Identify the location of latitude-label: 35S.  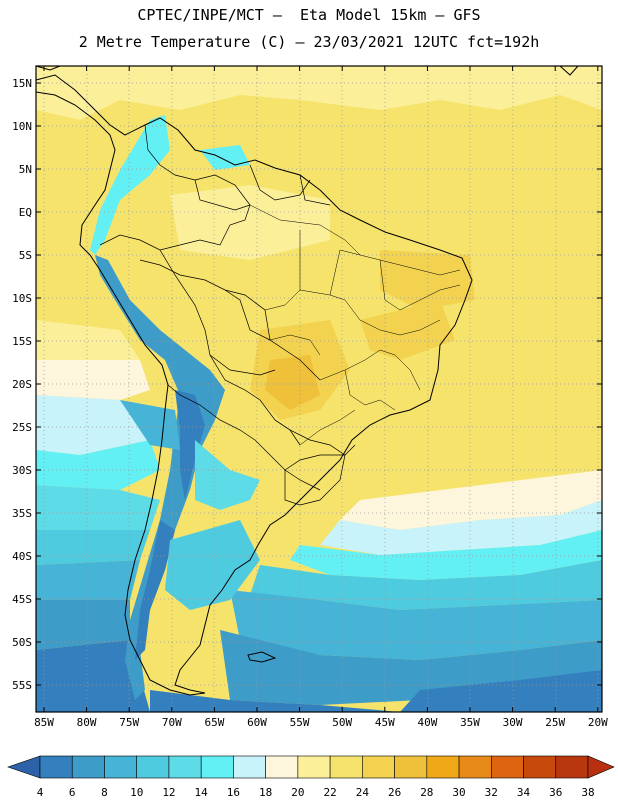
(22, 513).